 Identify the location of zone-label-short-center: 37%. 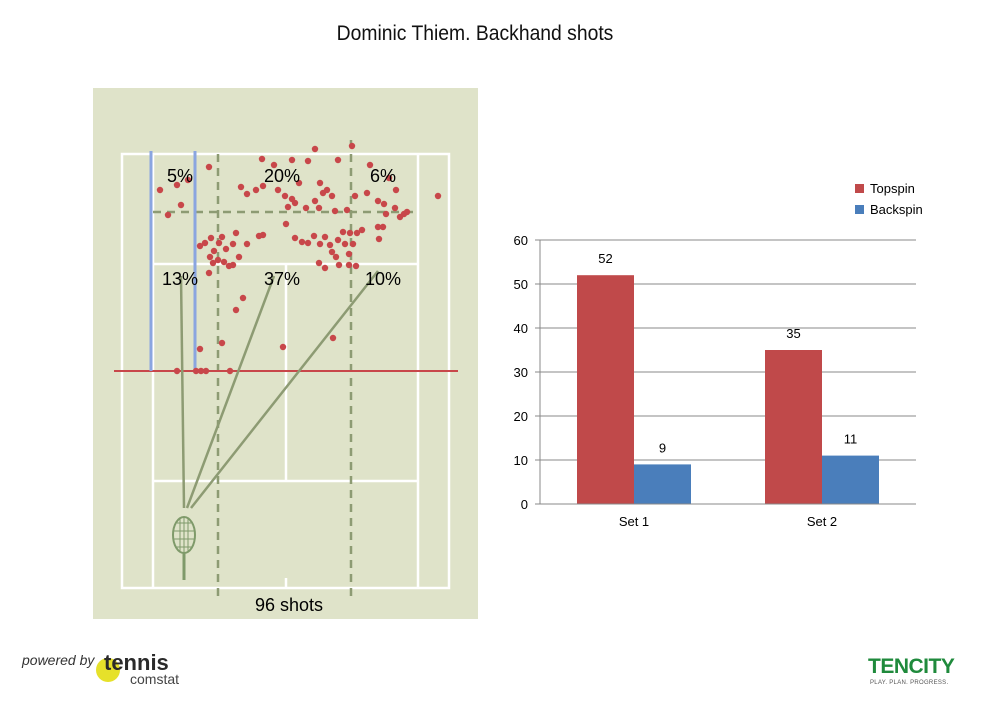
(282, 279).